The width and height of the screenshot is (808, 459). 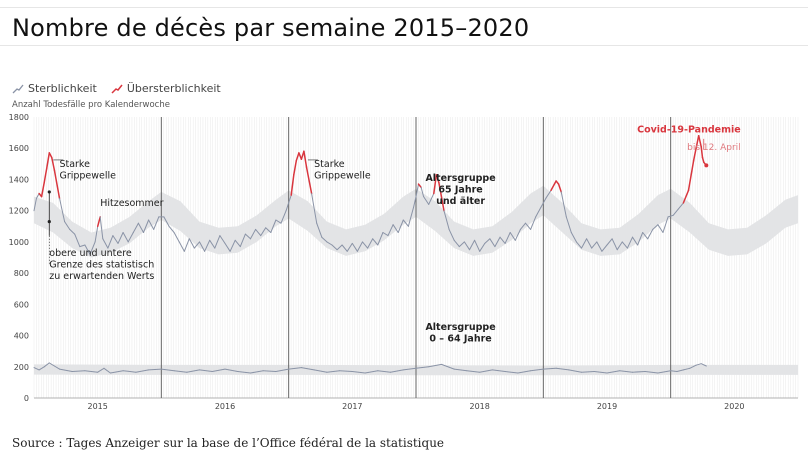 I want to click on chart-annotation-line: Hitzesommer, so click(x=131, y=203).